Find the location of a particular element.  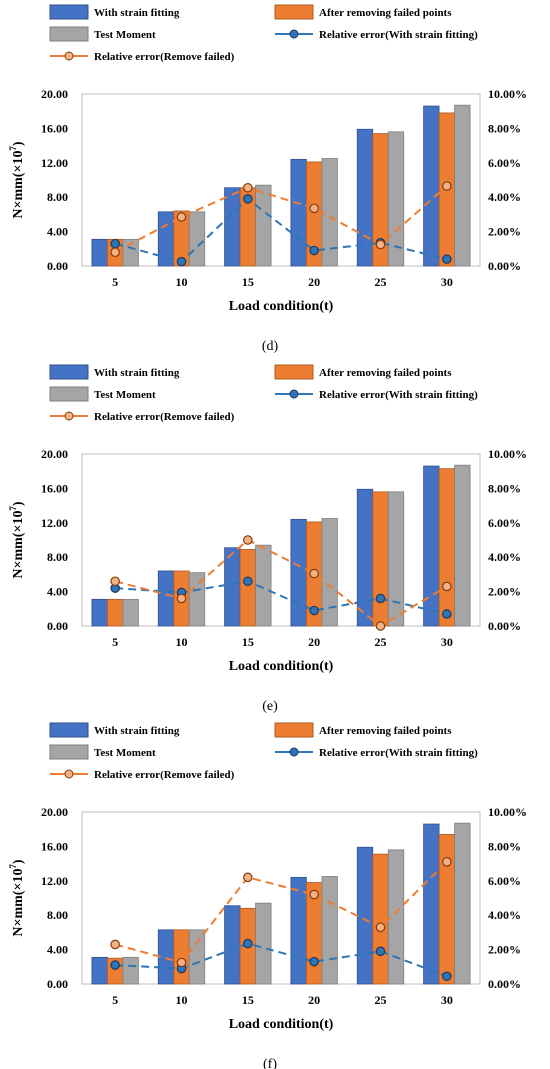

y-axis-title-exponent: 7 is located at coordinates (13, 866).